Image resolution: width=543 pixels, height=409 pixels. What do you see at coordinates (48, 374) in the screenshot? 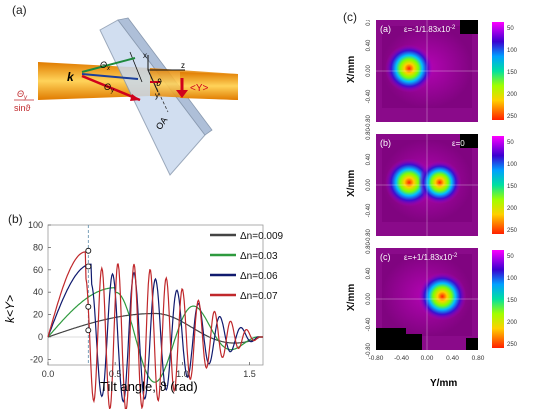
I see `x-tick-label: 0.0` at bounding box center [48, 374].